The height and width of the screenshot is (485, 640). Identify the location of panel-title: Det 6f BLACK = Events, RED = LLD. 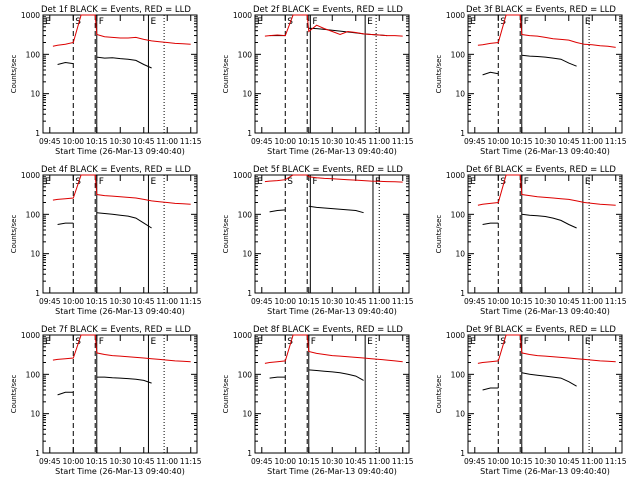
(541, 170).